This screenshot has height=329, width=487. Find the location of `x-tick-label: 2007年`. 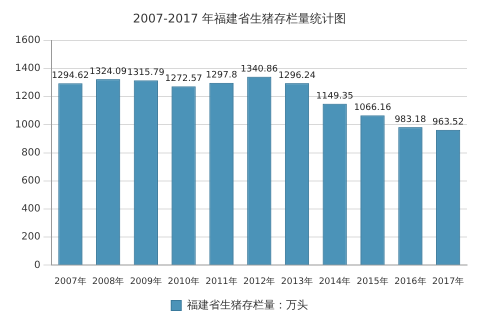

x-tick-label: 2007年 is located at coordinates (70, 281).